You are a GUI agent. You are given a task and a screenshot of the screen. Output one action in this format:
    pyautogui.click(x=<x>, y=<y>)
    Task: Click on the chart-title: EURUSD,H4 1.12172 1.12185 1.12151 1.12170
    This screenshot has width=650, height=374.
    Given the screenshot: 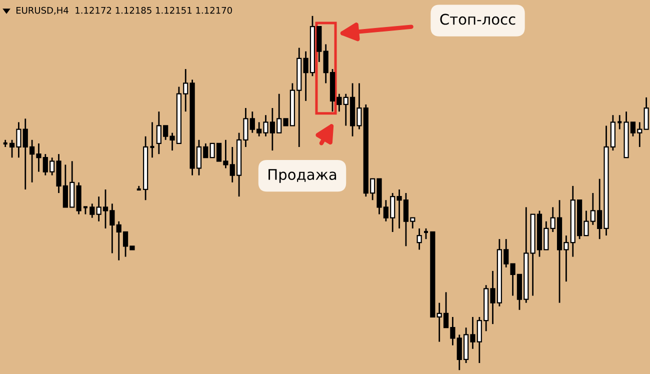 What is the action you would take?
    pyautogui.click(x=124, y=10)
    